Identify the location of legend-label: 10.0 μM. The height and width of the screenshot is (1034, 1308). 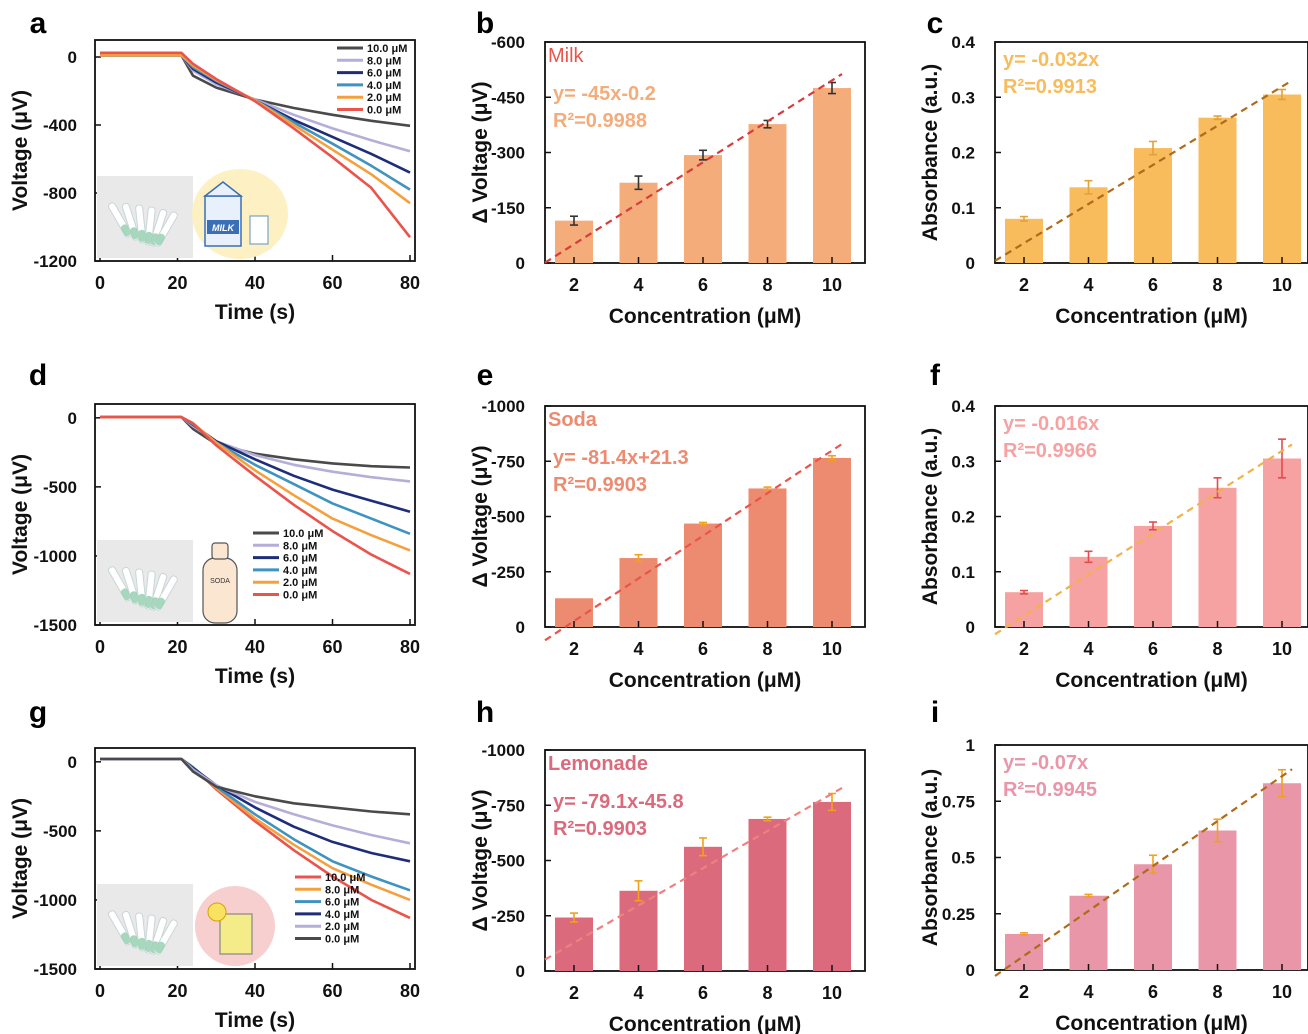
(303, 534).